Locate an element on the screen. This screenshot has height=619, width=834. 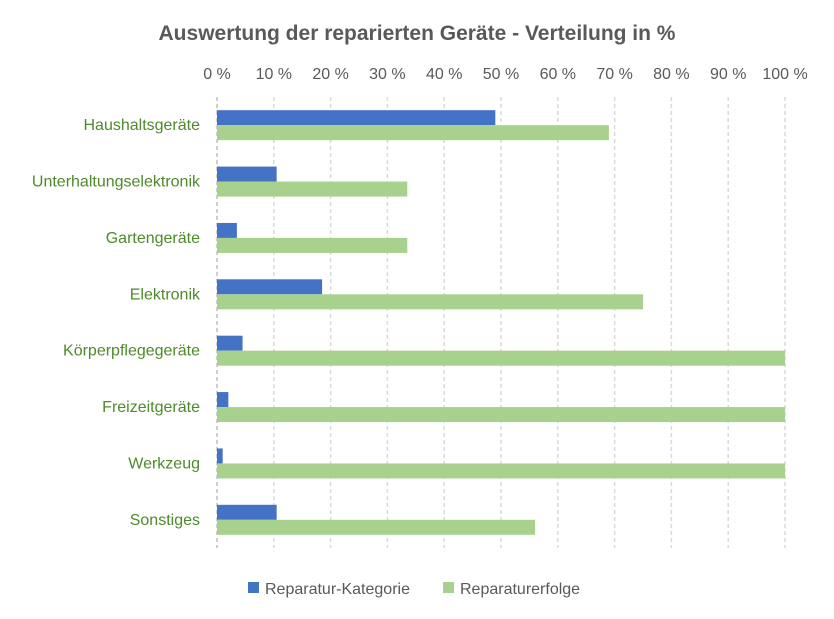
x-tick-label: 10 % is located at coordinates (274, 74).